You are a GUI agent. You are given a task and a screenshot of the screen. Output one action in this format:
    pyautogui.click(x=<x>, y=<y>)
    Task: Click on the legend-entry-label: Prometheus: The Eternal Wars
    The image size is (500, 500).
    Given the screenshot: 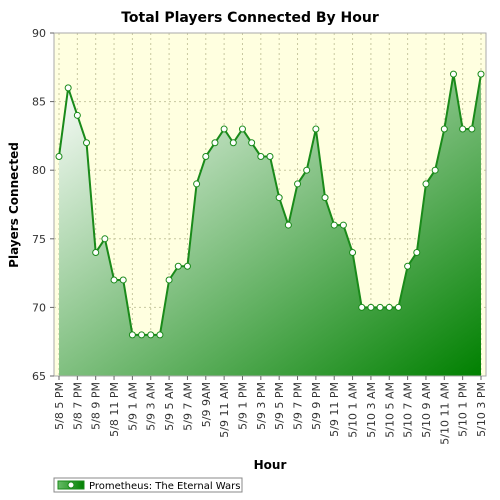 What is the action you would take?
    pyautogui.click(x=165, y=486)
    